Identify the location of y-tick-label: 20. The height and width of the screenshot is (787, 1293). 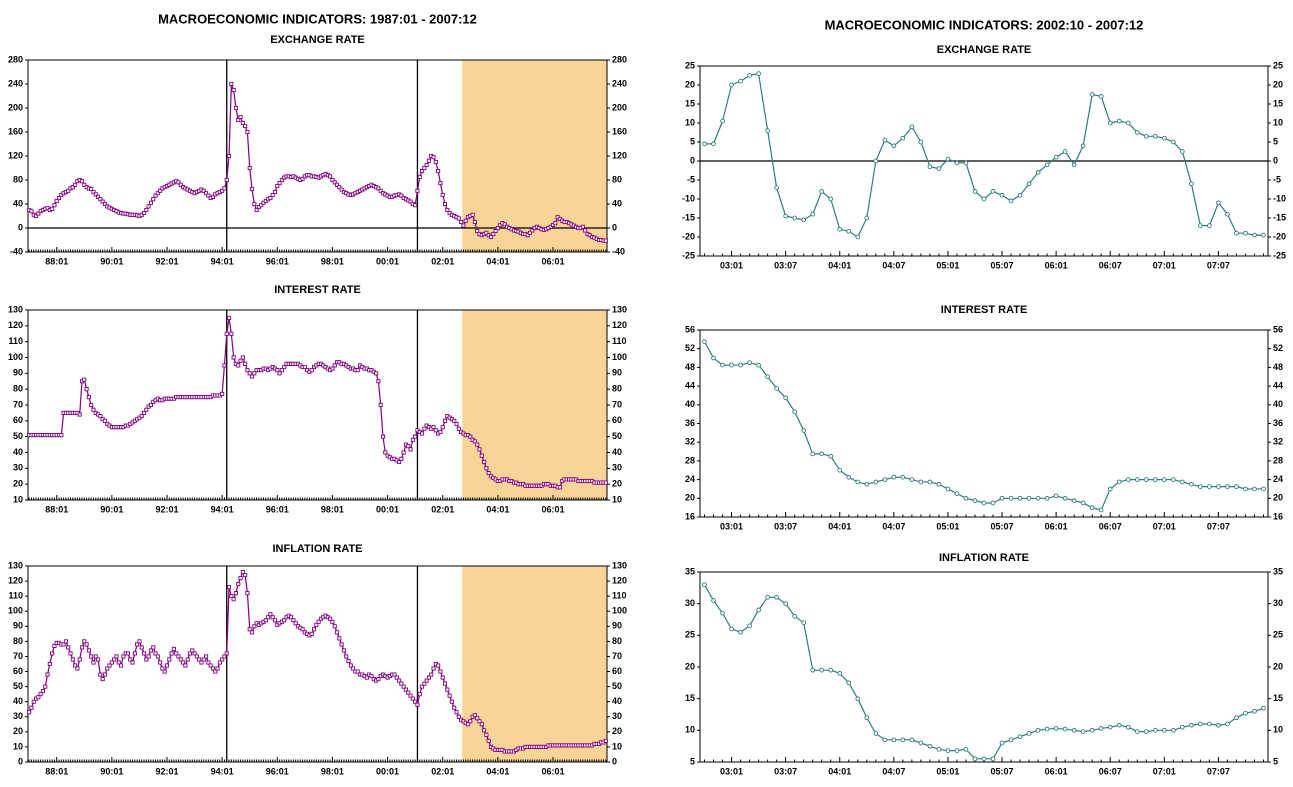
(18, 484).